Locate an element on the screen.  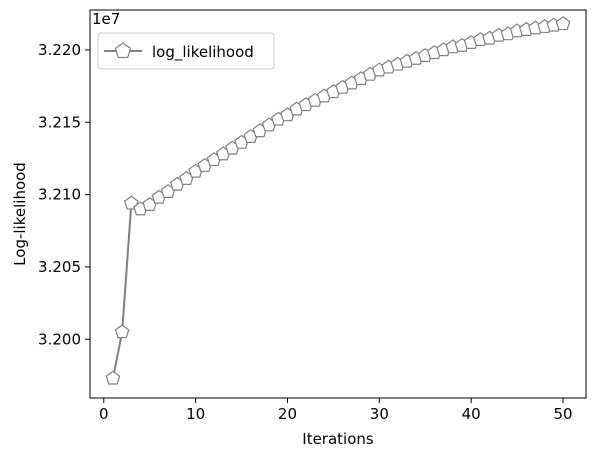
legend: log_likelihood is located at coordinates (186, 51).